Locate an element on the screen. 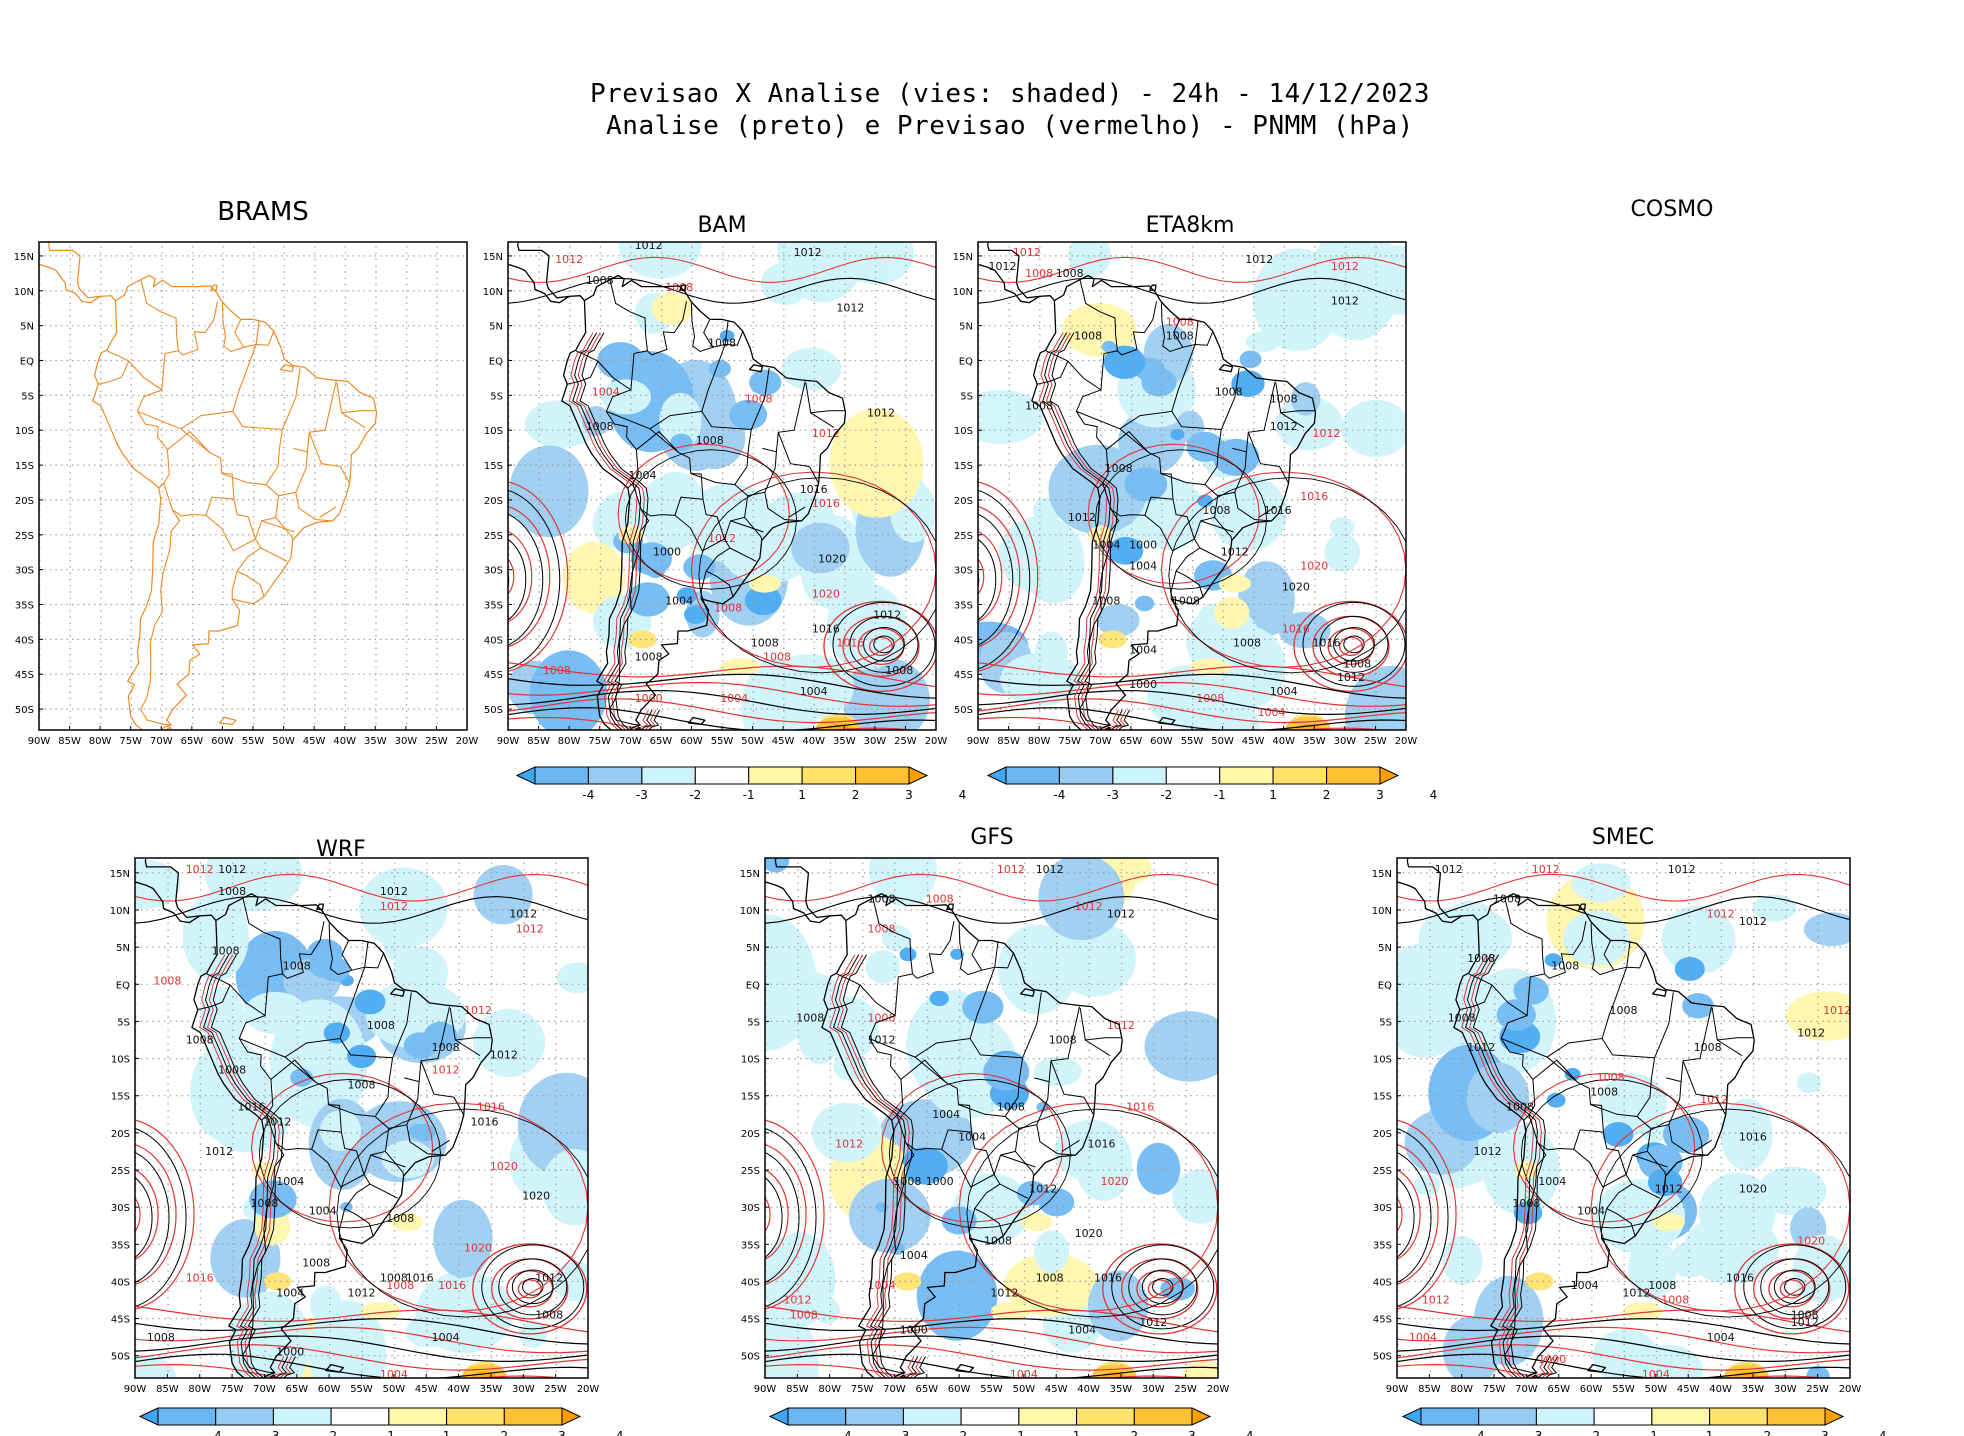  colorbar-tick-label: -3 is located at coordinates (1536, 1432).